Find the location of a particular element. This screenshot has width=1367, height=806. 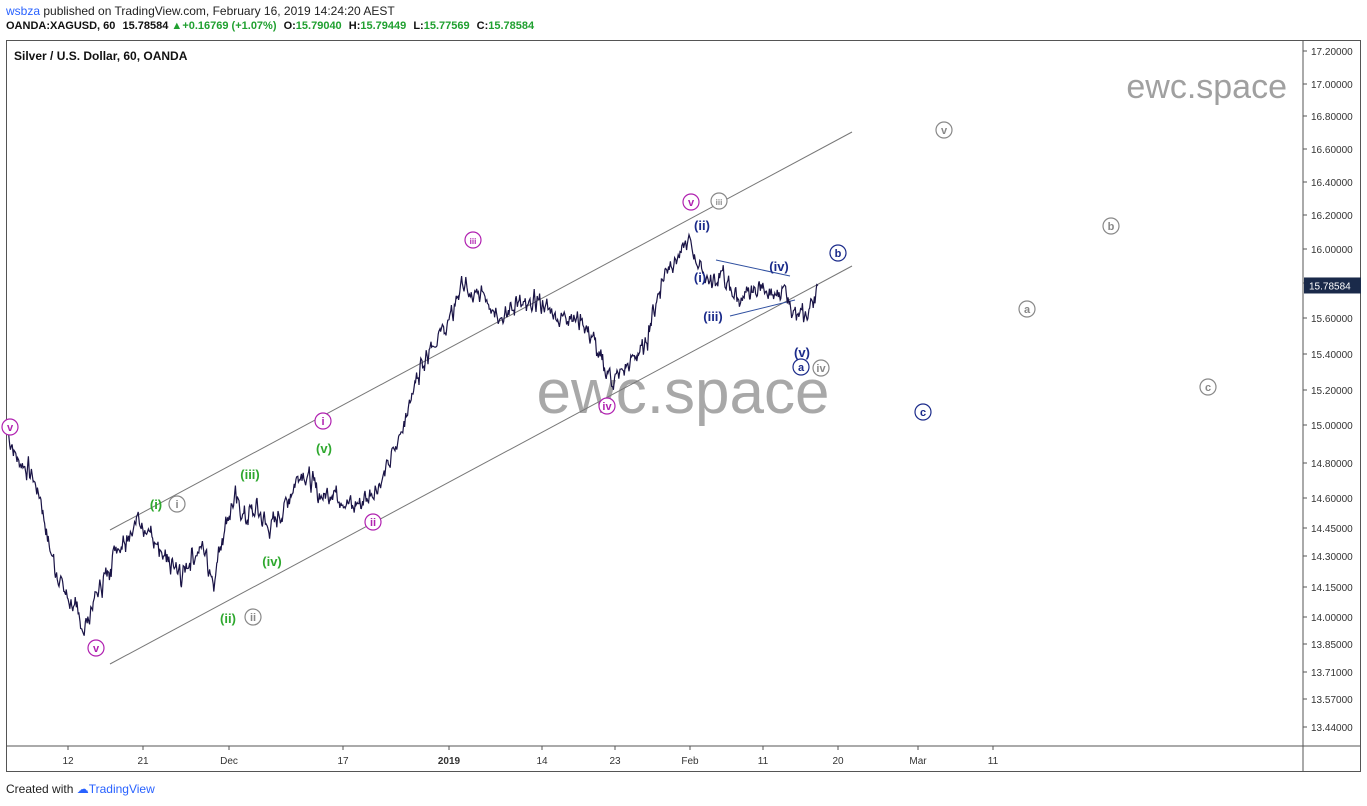

open-value: 15.79040 is located at coordinates (318, 26).